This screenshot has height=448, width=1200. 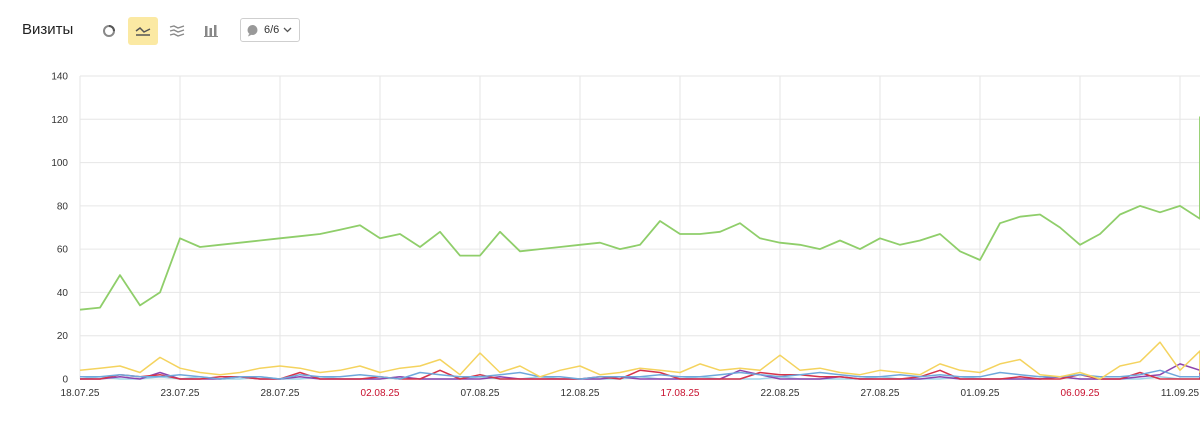 I want to click on bar-chart-button, so click(x=211, y=31).